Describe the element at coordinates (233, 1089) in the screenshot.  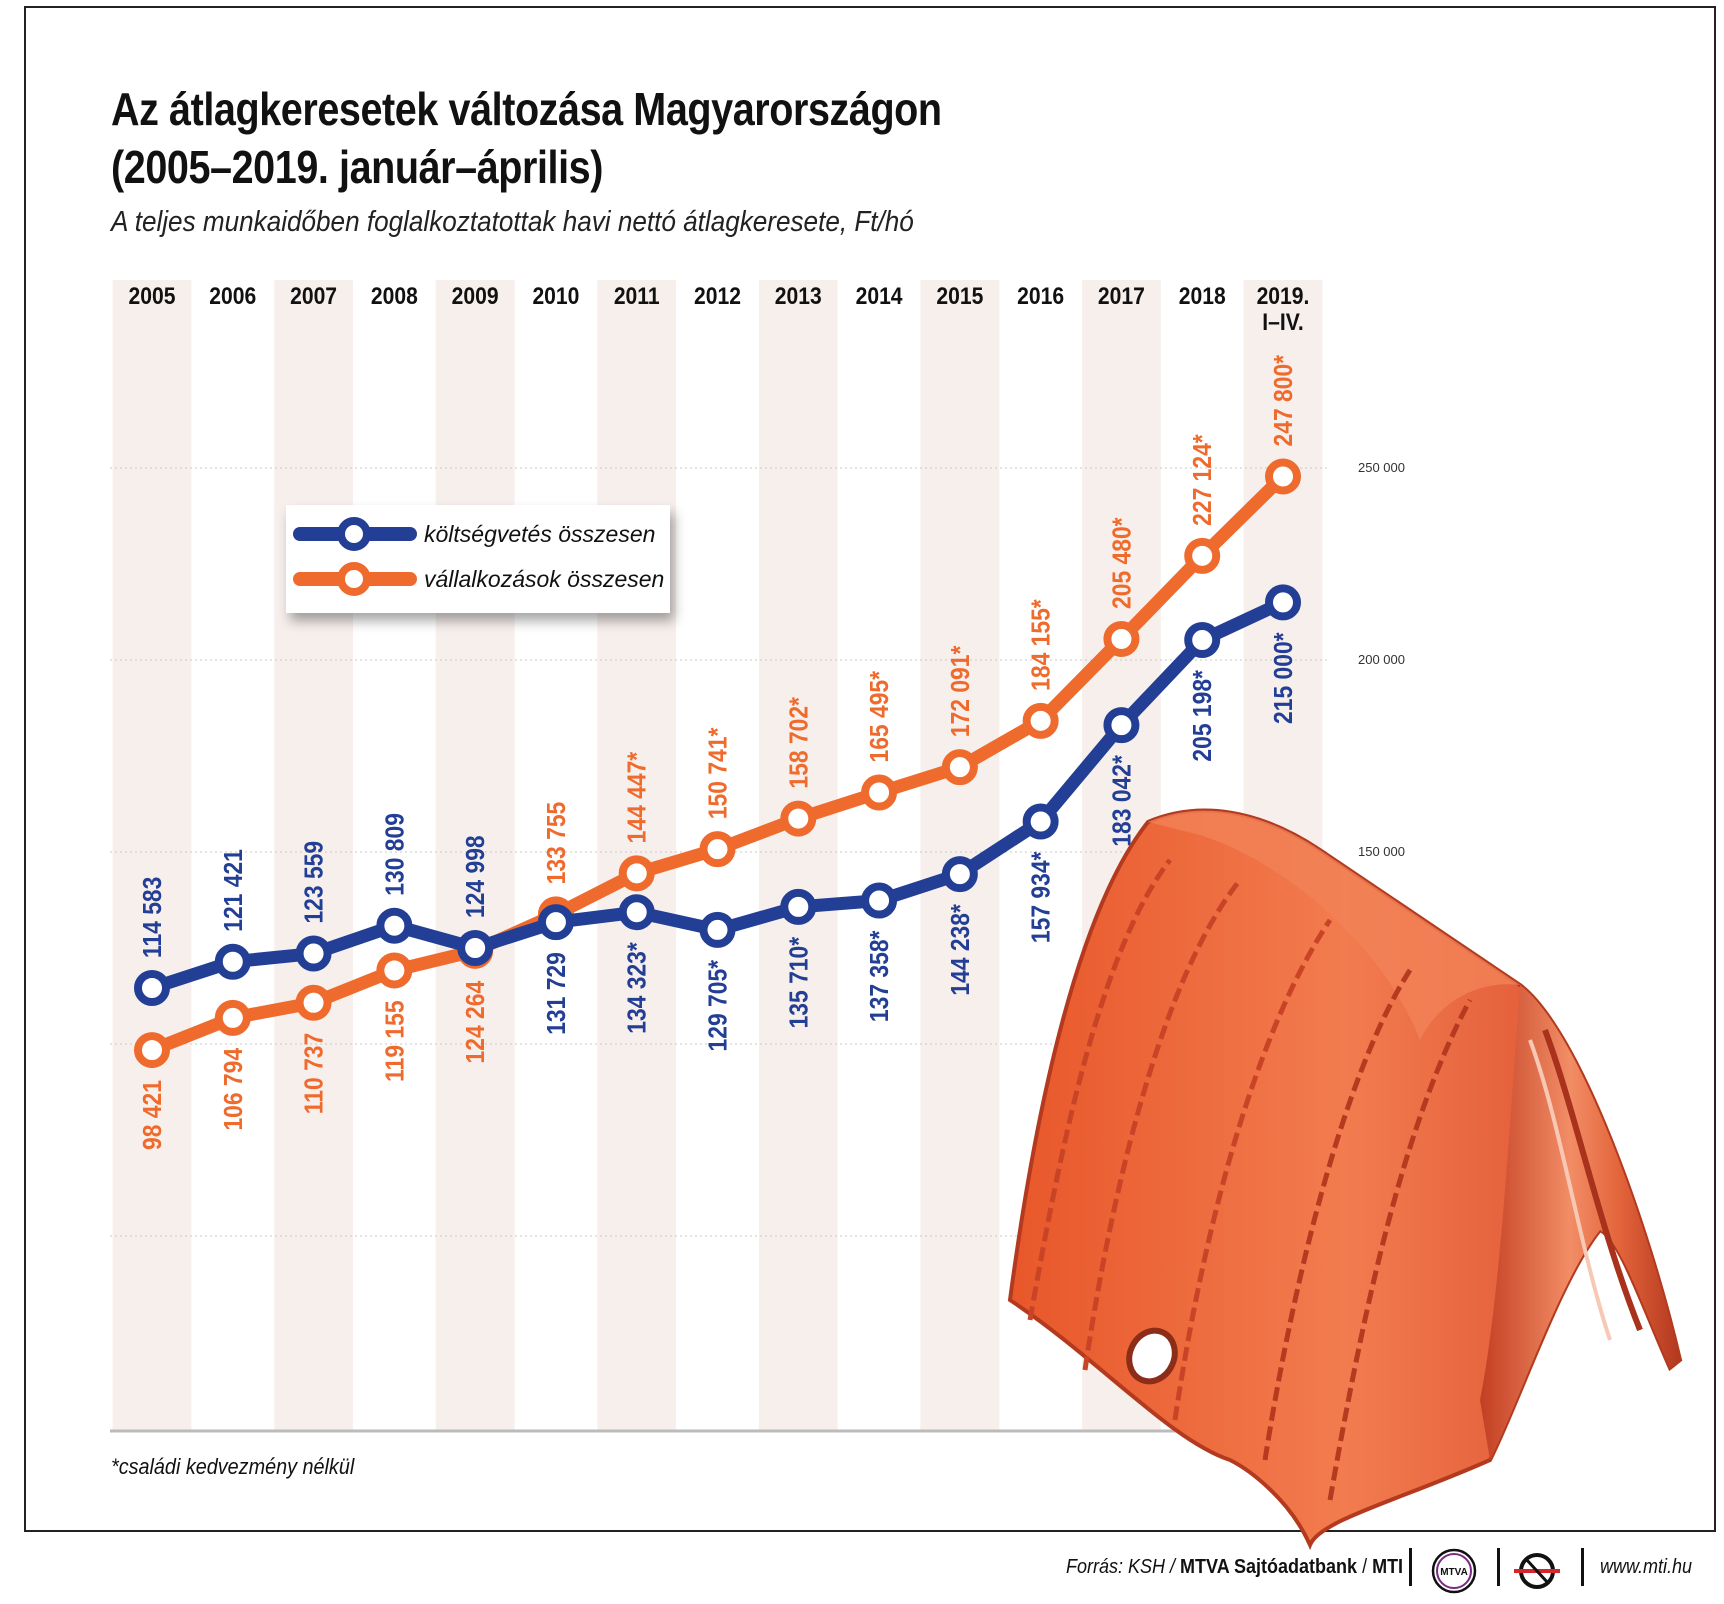
I see `data-label: 106 794` at that location.